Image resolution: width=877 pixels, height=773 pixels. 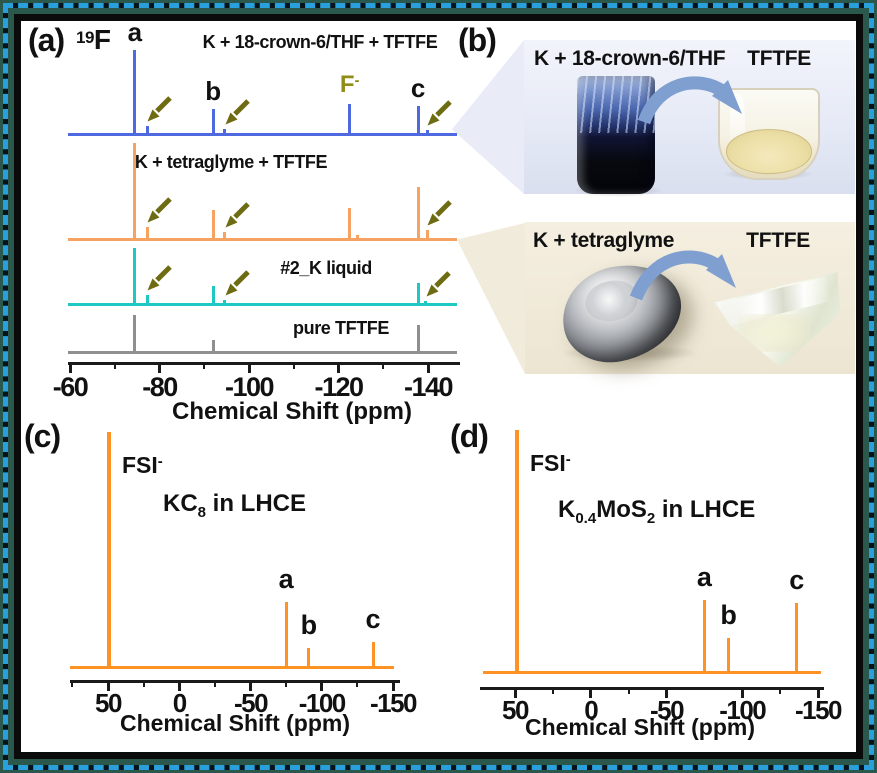 I want to click on sample-title-c: KC8 in LHCE, so click(x=234, y=505).